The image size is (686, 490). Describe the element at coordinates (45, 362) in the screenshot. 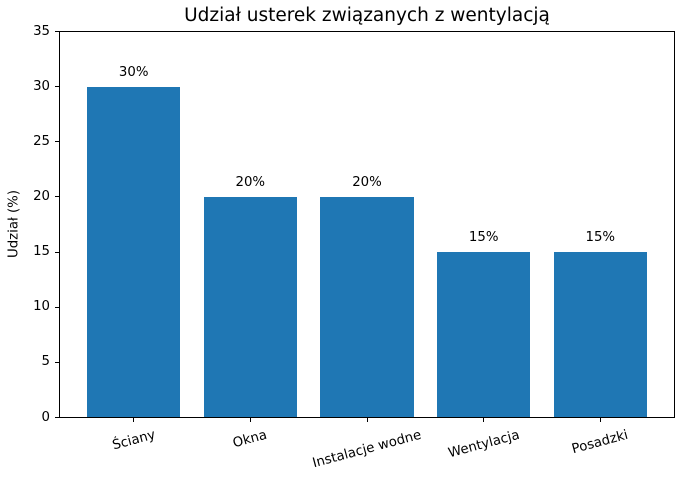

I see `y-tick-label: 5` at that location.